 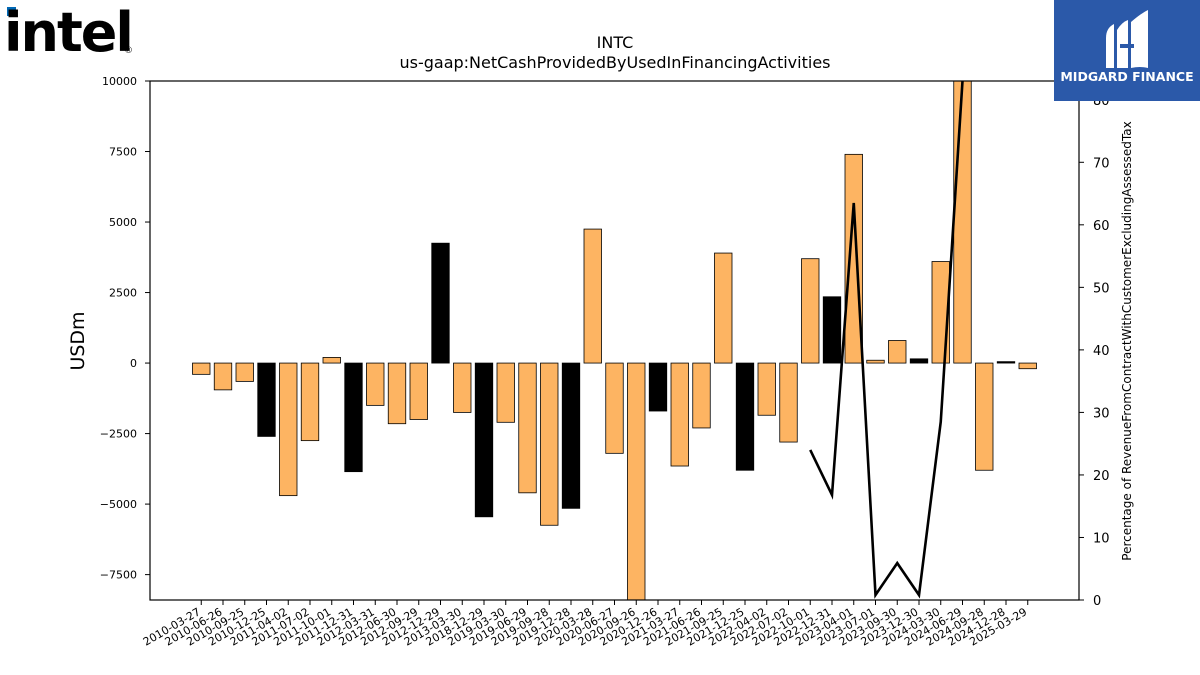 I want to click on y-tick-label: −2500, so click(x=118, y=434).